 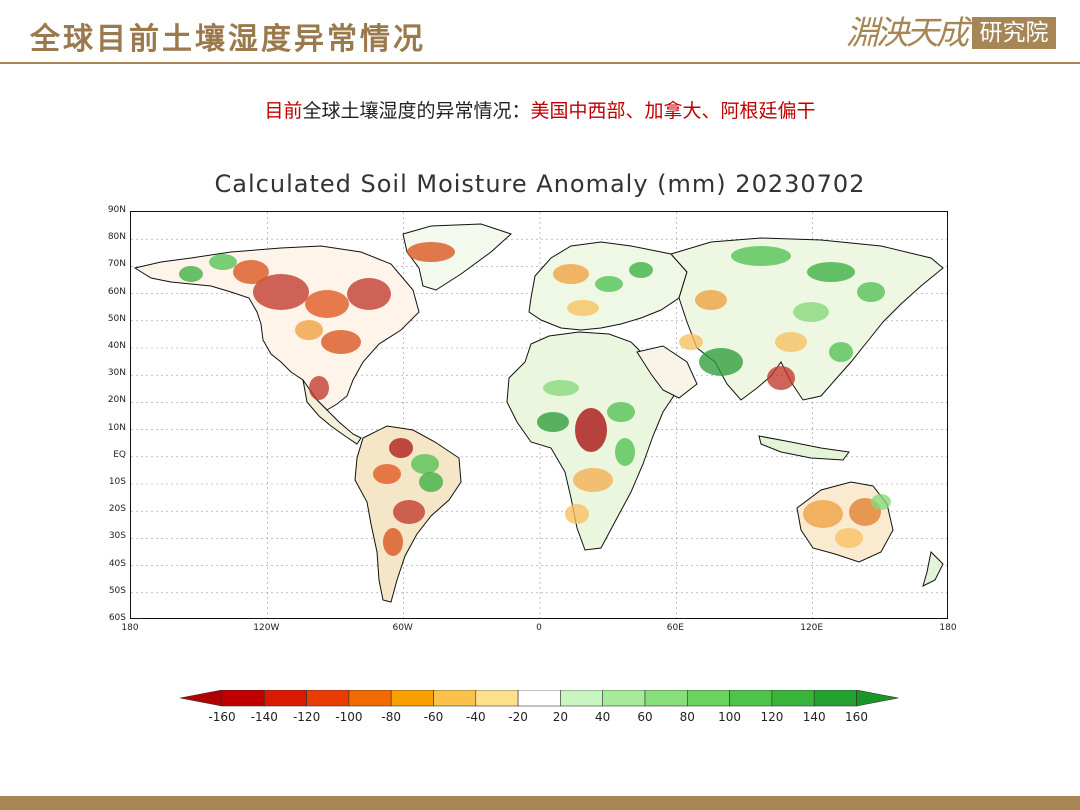 What do you see at coordinates (116, 346) in the screenshot?
I see `lat-tick-label: 40N` at bounding box center [116, 346].